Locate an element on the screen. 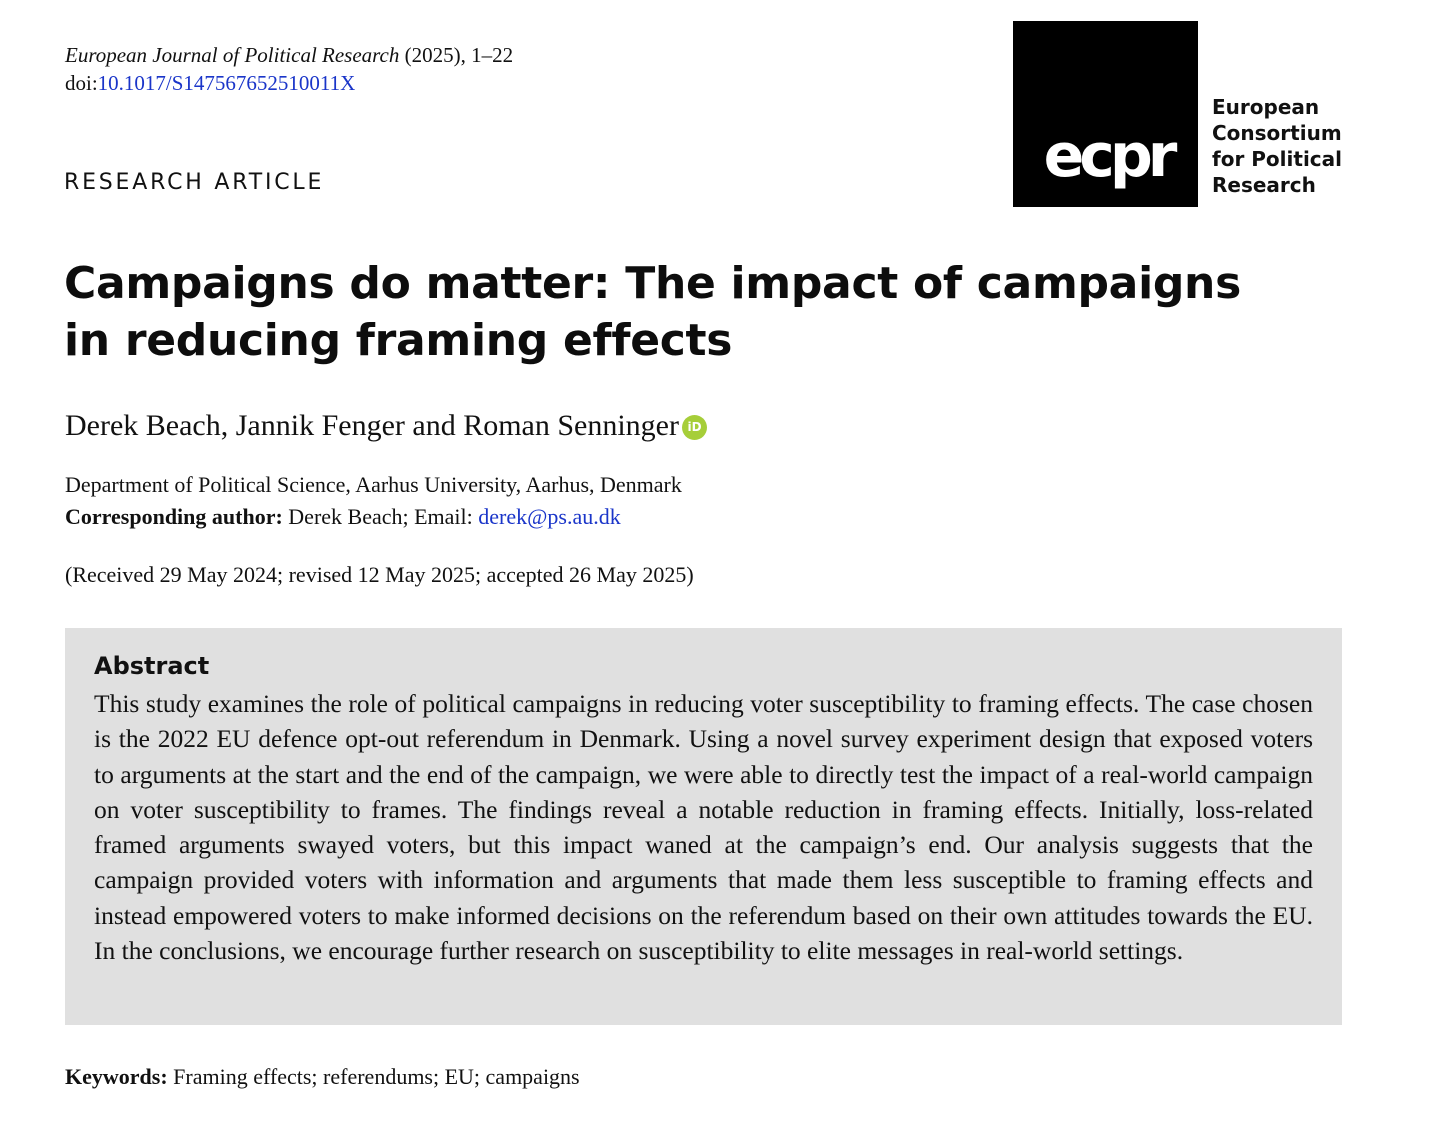  corresponding-label: Corresponding author: is located at coordinates (174, 516).